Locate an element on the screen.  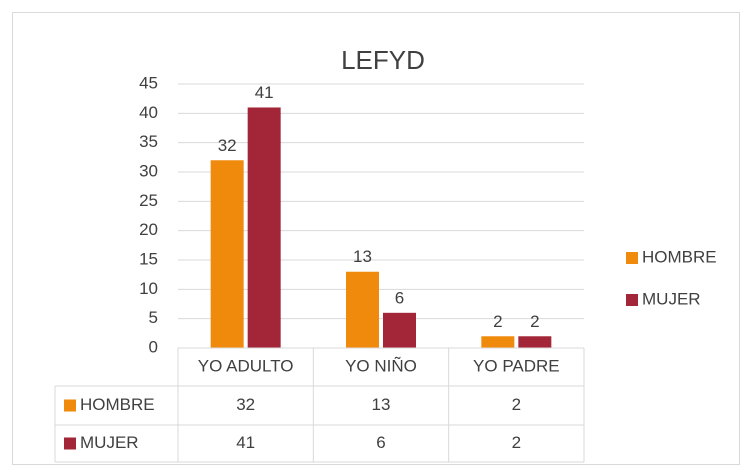
y-tick-label: 40 is located at coordinates (148, 112).